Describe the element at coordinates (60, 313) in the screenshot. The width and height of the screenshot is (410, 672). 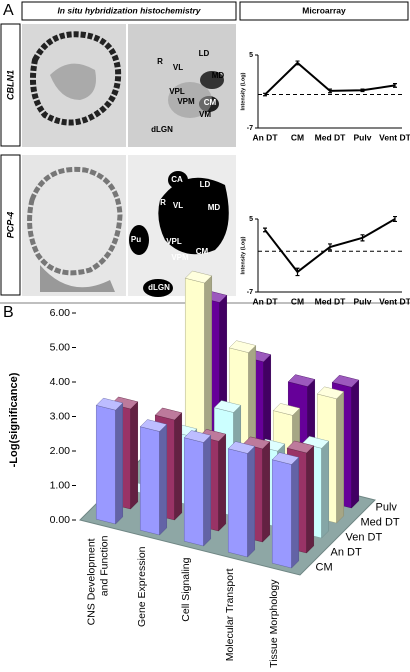
I see `y-tick-label: 6.00` at that location.